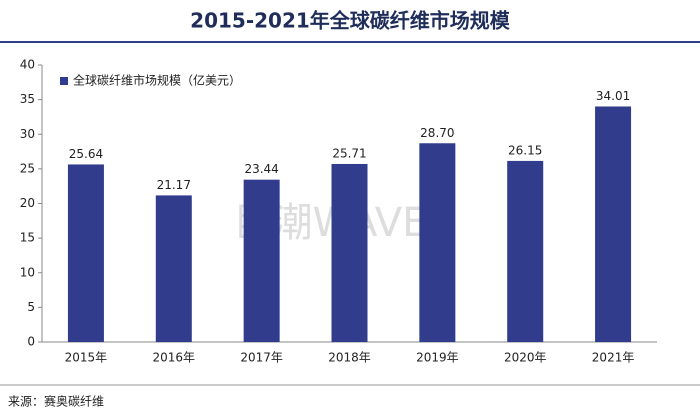 The width and height of the screenshot is (700, 418). I want to click on x-tick-label: 2021年, so click(613, 358).